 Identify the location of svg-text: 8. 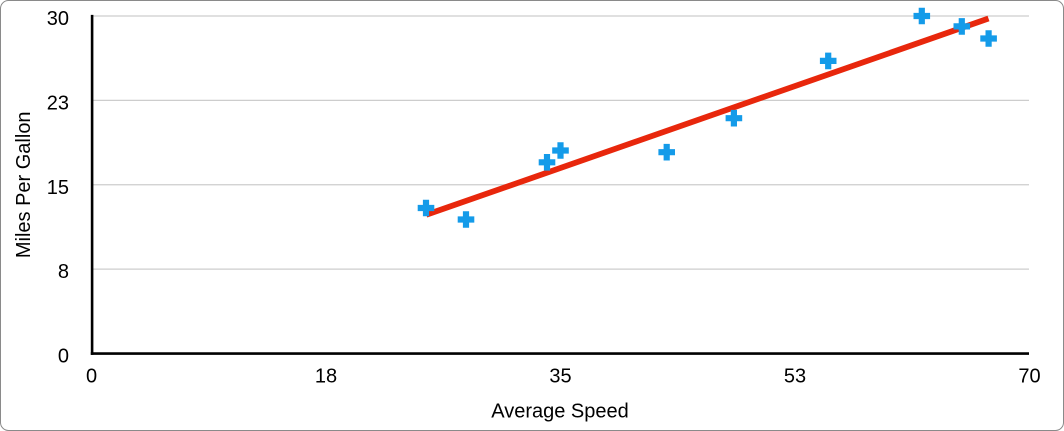
(63, 272).